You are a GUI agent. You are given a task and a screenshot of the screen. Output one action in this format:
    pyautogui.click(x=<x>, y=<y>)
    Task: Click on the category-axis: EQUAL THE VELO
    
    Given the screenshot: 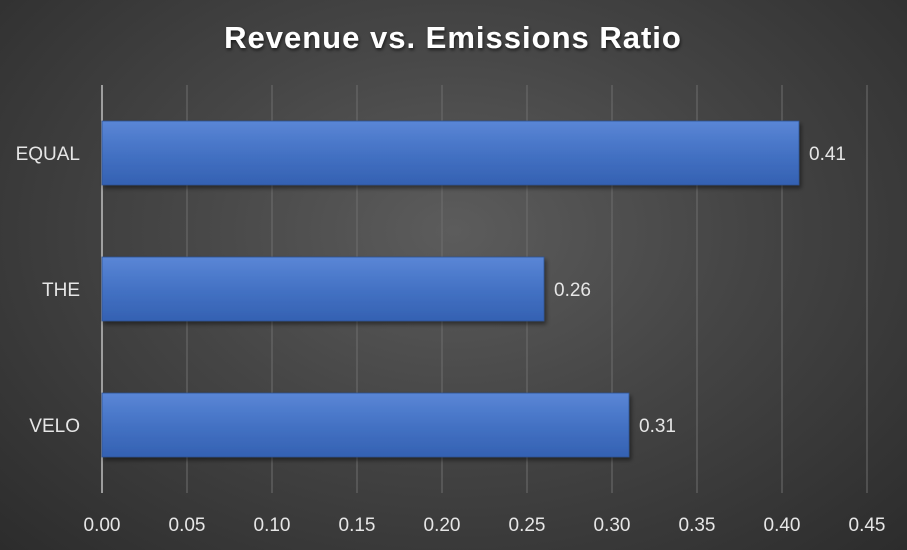 What is the action you would take?
    pyautogui.click(x=48, y=290)
    